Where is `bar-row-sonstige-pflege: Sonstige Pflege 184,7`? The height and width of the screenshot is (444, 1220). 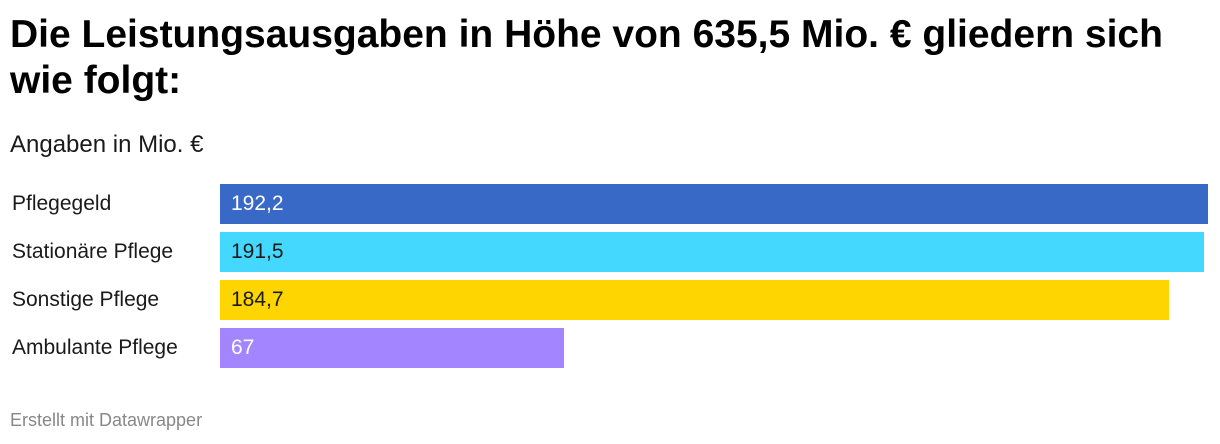 bar-row-sonstige-pflege: Sonstige Pflege 184,7 is located at coordinates (610, 300).